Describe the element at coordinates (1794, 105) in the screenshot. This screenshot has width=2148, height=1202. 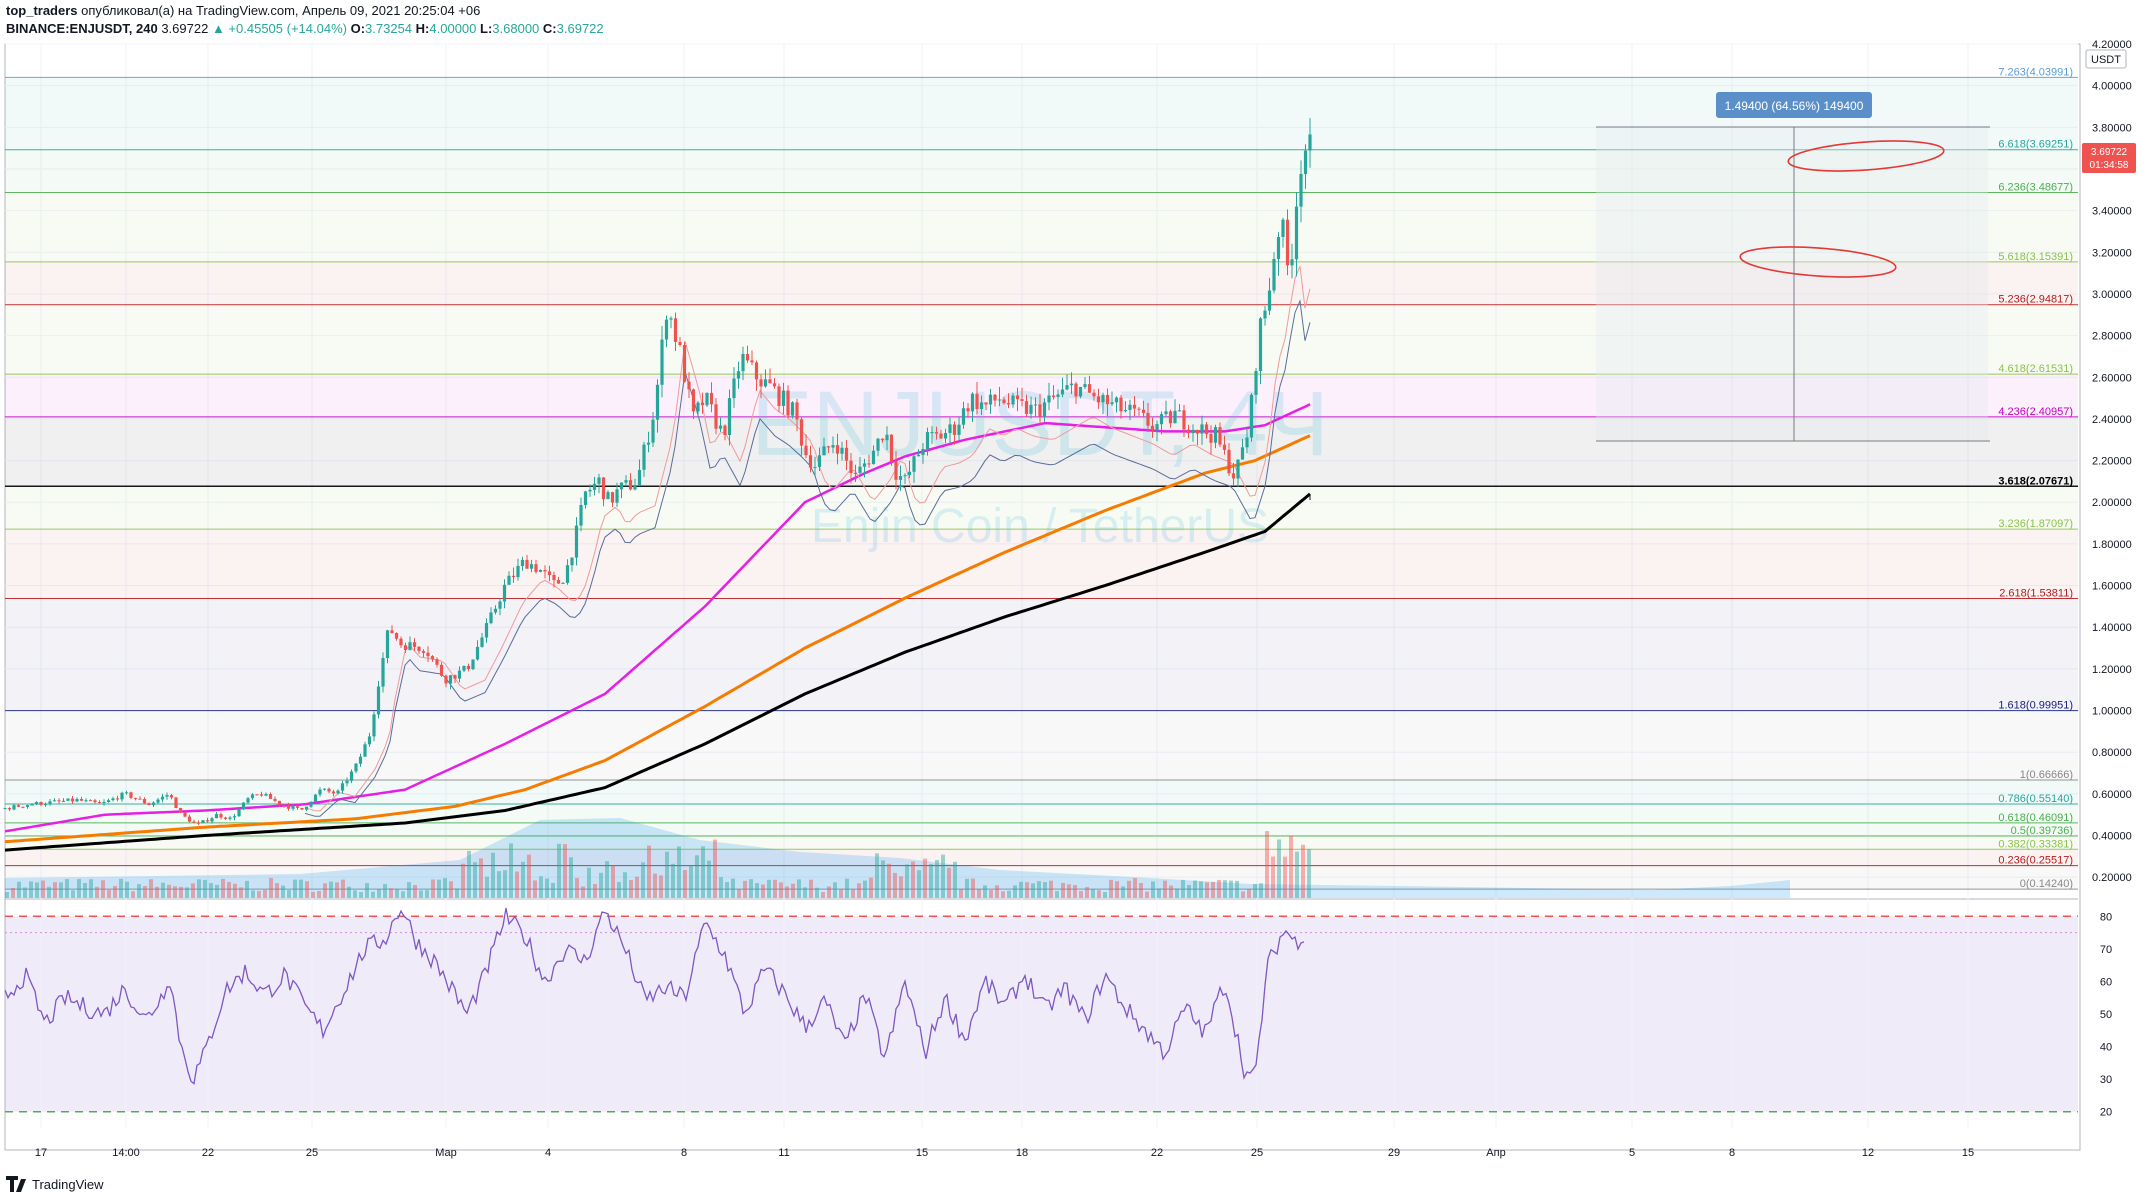
I see `measure-label-box` at that location.